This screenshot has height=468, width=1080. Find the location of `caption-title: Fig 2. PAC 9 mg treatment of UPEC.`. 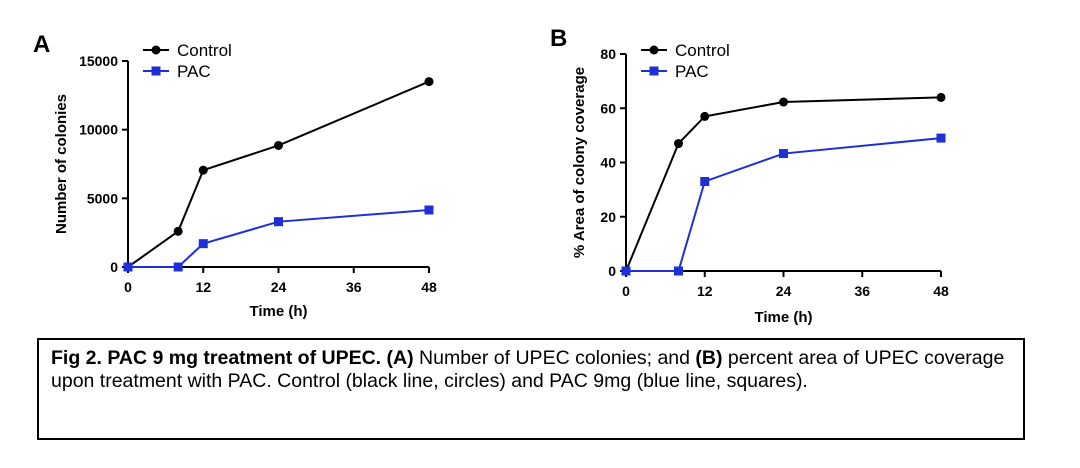

caption-title: Fig 2. PAC 9 mg treatment of UPEC. is located at coordinates (216, 358).